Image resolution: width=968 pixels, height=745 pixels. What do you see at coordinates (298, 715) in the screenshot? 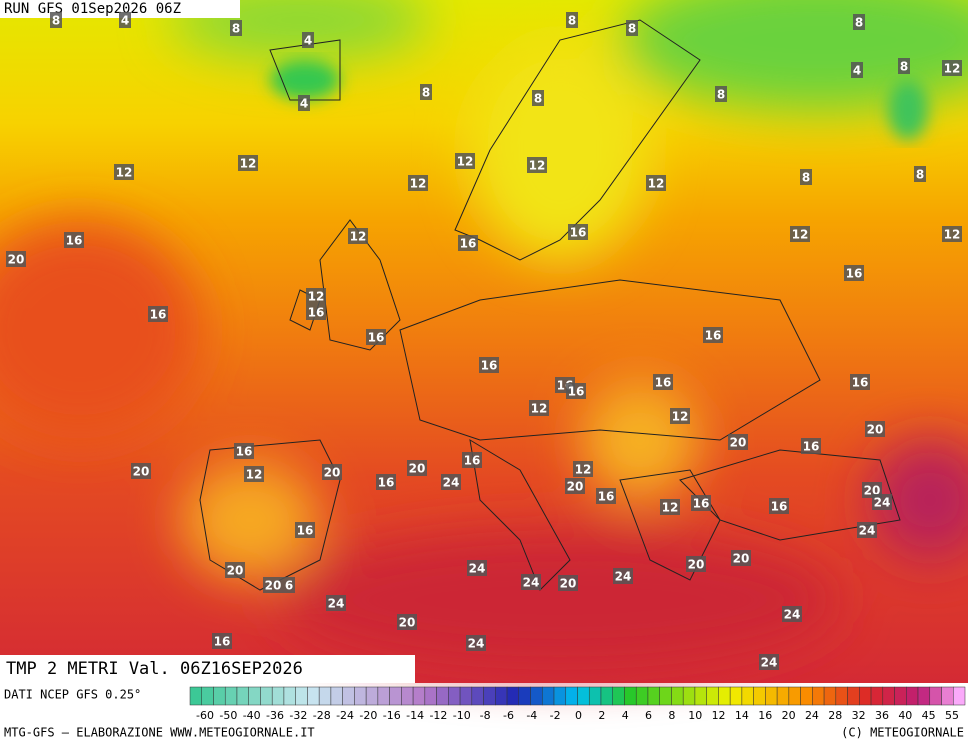
I see `colorbar-tick-label: -32` at bounding box center [298, 715].